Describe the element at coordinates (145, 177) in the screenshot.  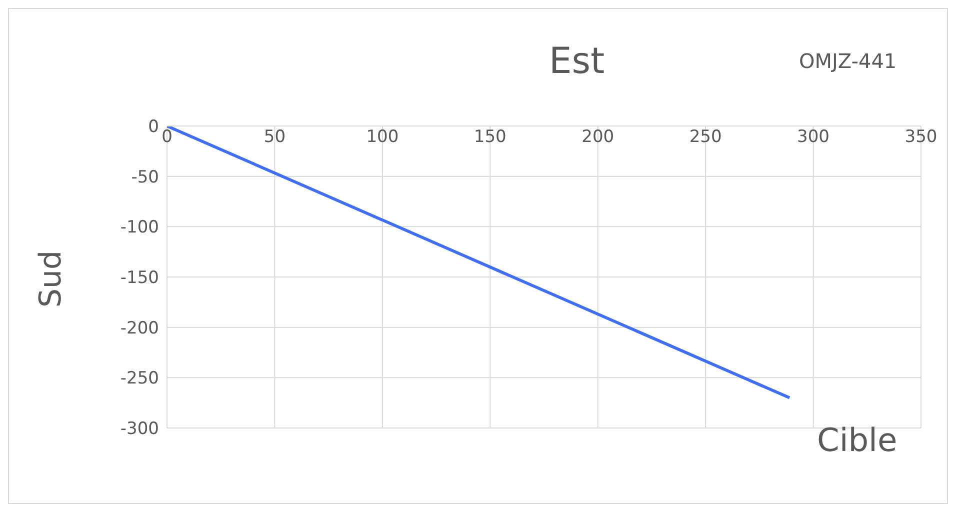
I see `y-tick-label: -50` at that location.